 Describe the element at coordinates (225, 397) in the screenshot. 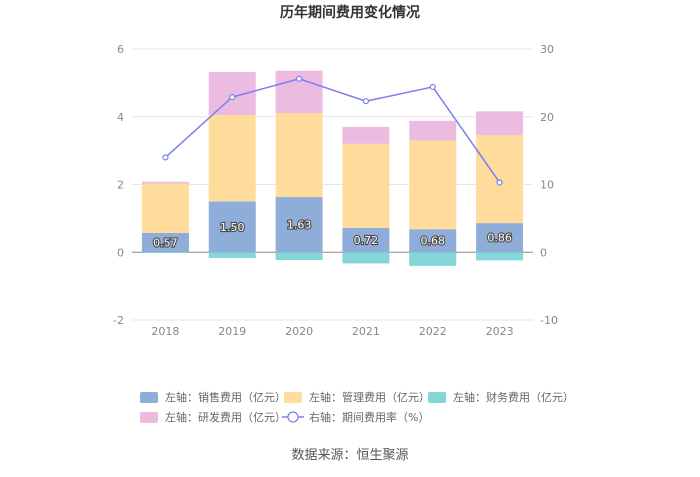

I see `legend-label: 左轴：销售费用（亿元）` at that location.